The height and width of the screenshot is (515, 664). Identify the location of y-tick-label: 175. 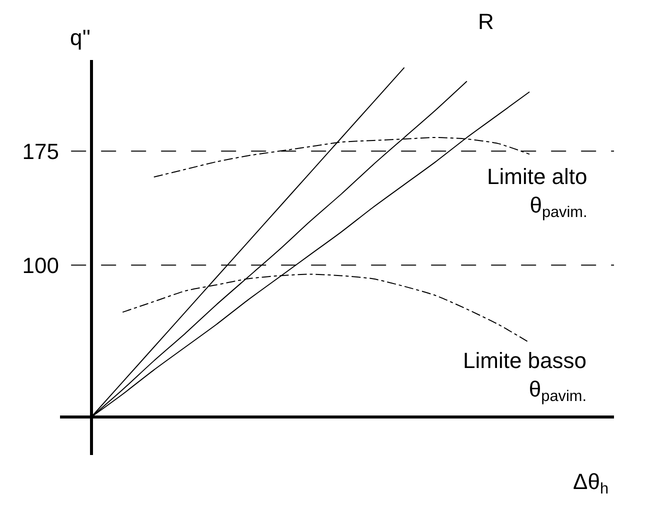
(40, 151).